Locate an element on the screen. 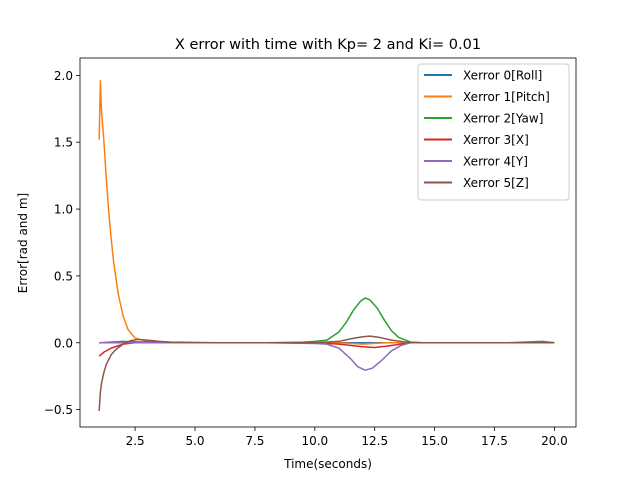  legend-box is located at coordinates (493, 132).